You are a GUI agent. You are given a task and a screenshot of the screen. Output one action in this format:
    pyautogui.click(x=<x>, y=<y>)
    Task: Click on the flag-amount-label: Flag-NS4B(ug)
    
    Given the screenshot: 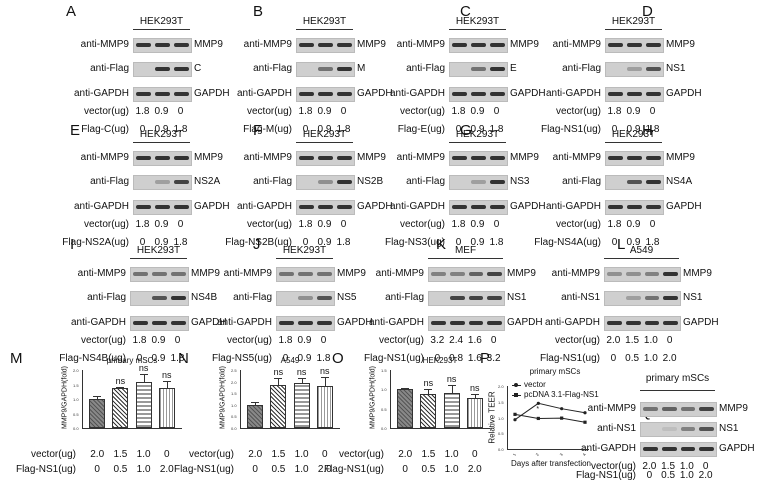 What is the action you would take?
    pyautogui.click(x=92, y=358)
    